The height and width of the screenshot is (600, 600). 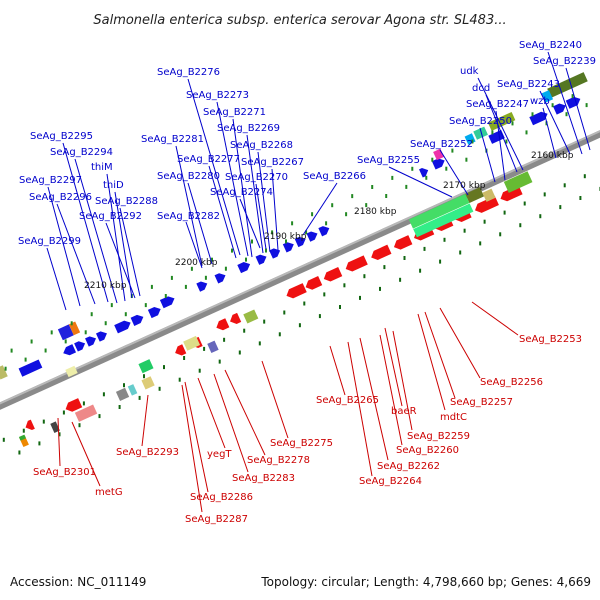 What do you see at coordinates (540, 101) in the screenshot?
I see `gene-label-top: wzb` at bounding box center [540, 101].